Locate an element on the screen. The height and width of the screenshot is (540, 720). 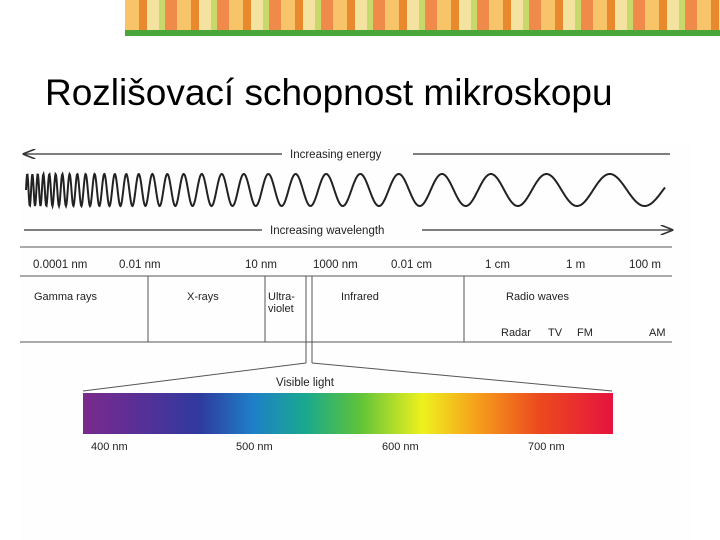
energy-label: Increasing energy is located at coordinates (336, 155).